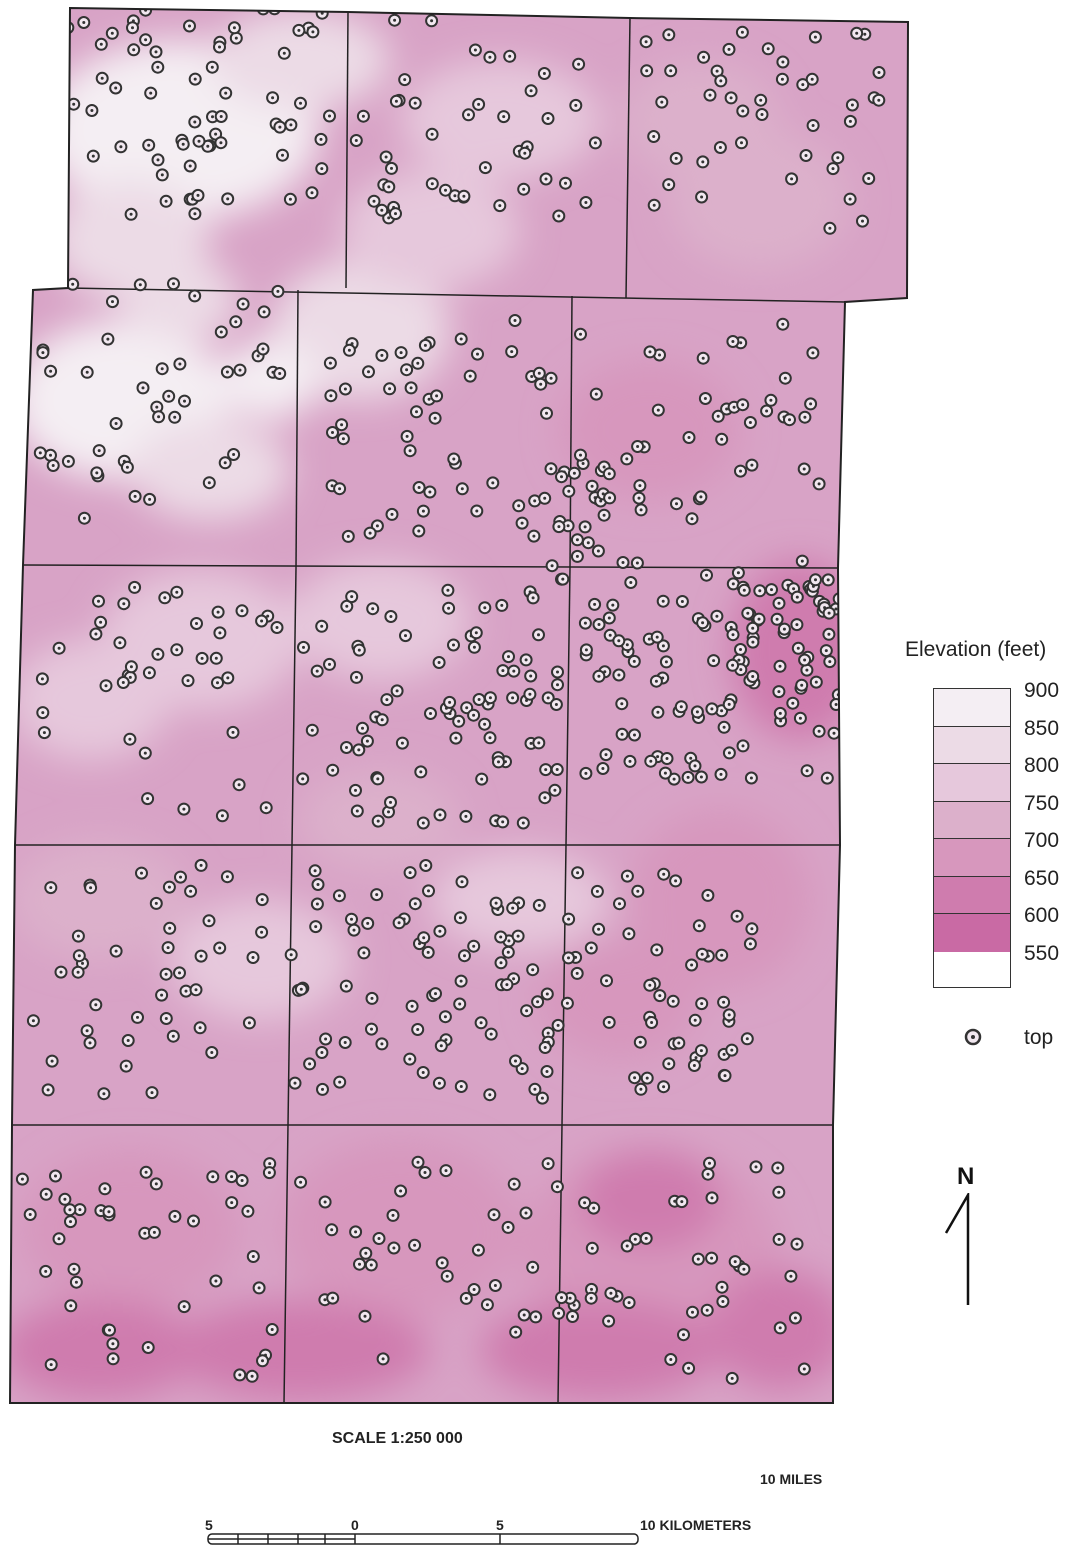 The image size is (1074, 1549). What do you see at coordinates (209, 1525) in the screenshot?
I see `scale-tick-5-left: 5` at bounding box center [209, 1525].